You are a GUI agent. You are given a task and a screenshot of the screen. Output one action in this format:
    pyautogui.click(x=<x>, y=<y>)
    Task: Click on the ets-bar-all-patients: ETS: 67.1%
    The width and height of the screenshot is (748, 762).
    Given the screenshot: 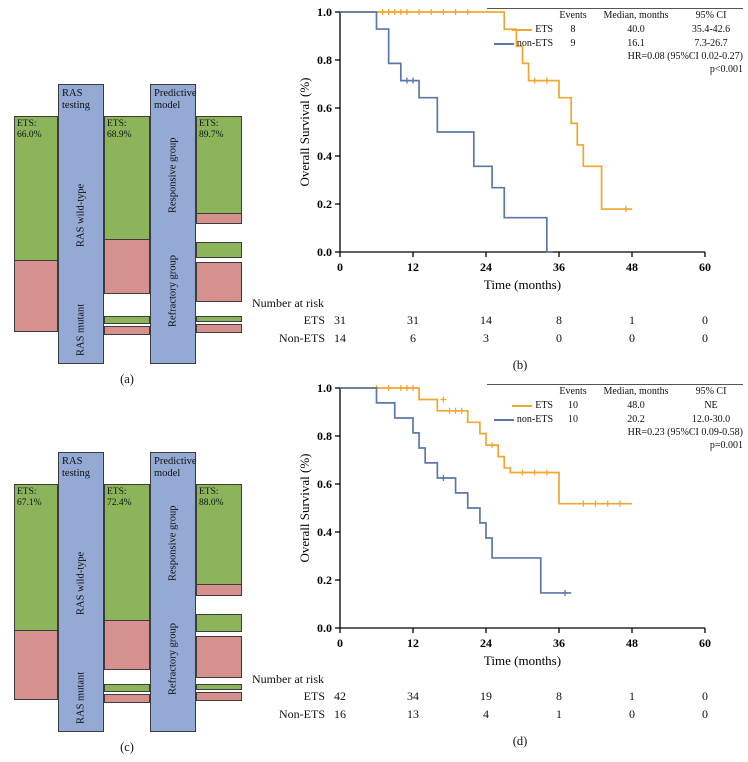 What is the action you would take?
    pyautogui.click(x=36, y=592)
    